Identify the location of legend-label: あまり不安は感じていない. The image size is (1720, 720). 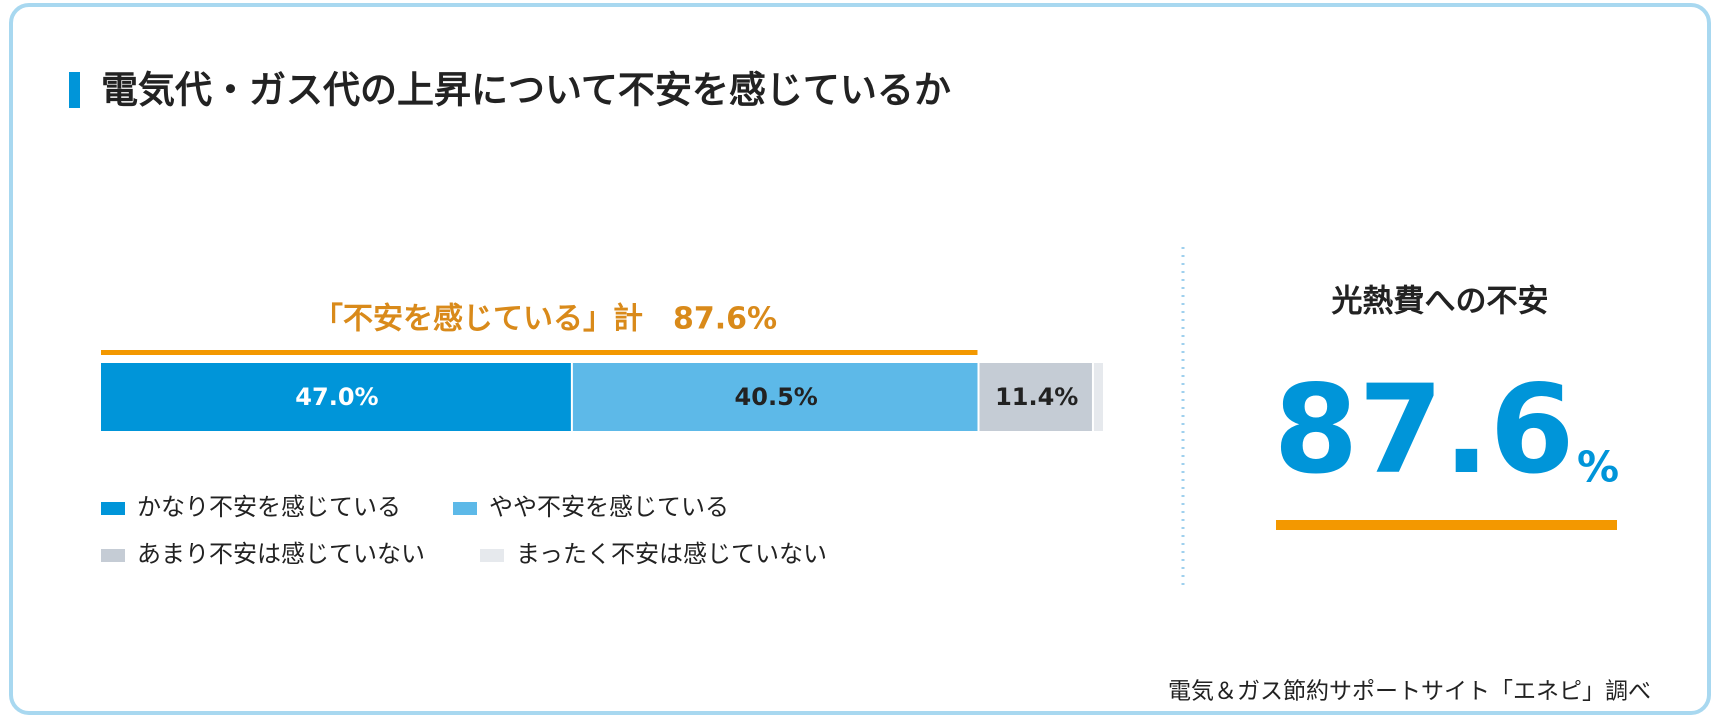
(281, 554).